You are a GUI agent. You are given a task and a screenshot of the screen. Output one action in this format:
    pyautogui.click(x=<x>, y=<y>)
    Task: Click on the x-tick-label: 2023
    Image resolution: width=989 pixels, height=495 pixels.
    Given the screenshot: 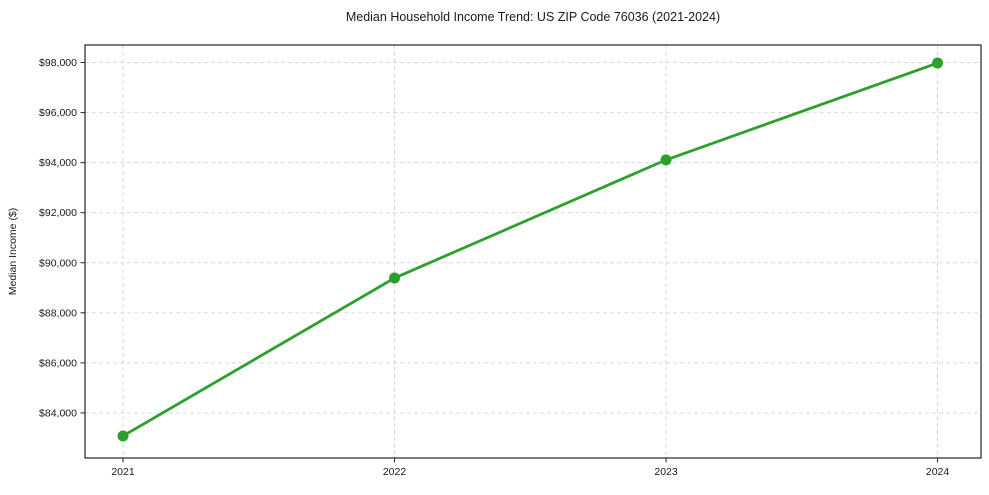 What is the action you would take?
    pyautogui.click(x=666, y=472)
    